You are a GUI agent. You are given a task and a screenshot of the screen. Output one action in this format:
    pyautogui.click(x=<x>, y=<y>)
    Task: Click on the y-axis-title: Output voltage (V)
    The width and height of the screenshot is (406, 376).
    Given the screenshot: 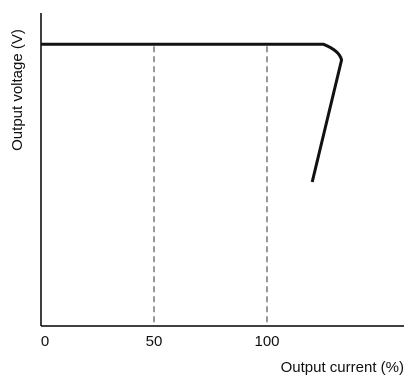 What is the action you would take?
    pyautogui.click(x=17, y=90)
    